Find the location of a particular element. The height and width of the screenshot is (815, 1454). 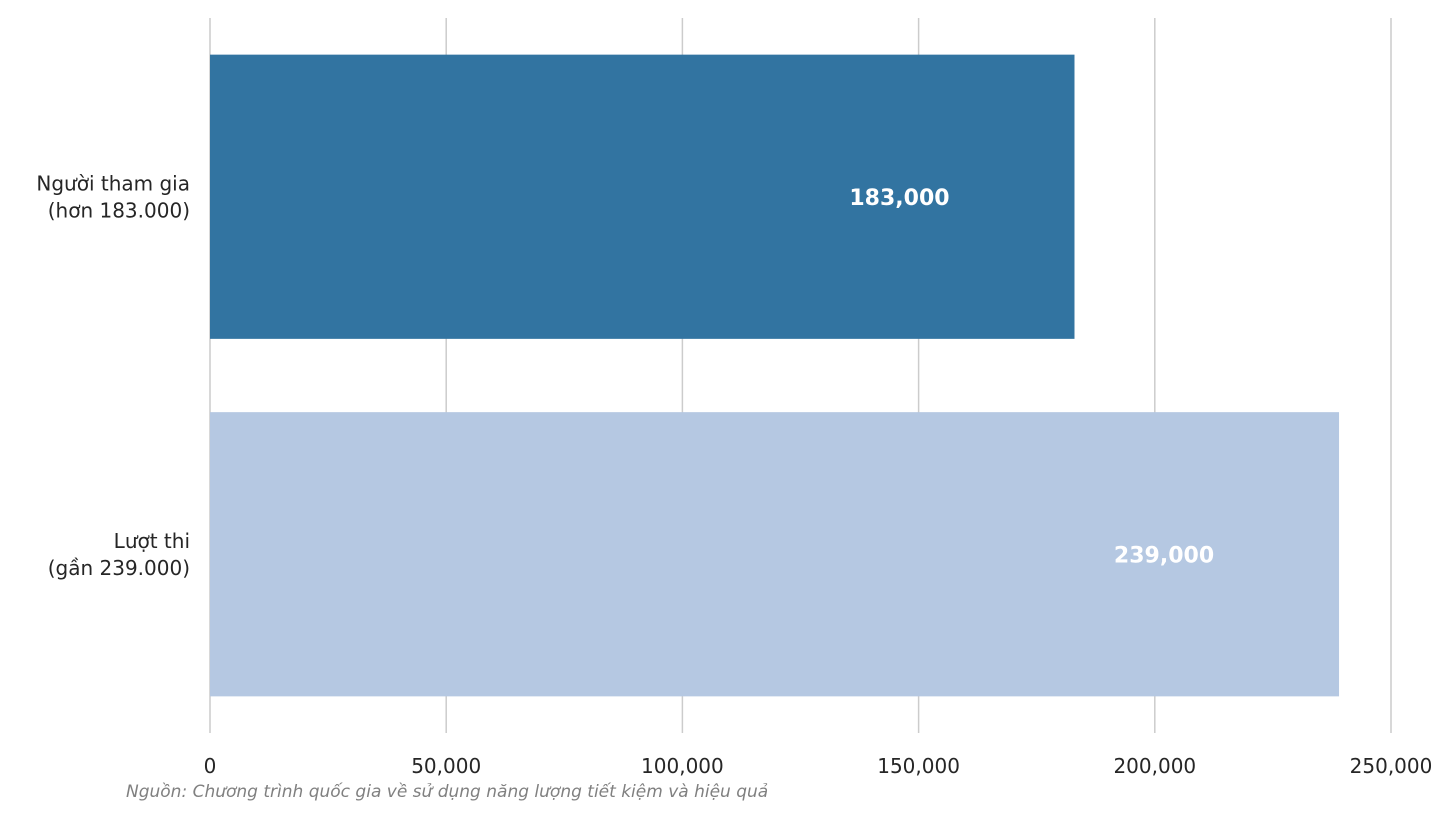

x-tick-label: 100,000 is located at coordinates (682, 766).